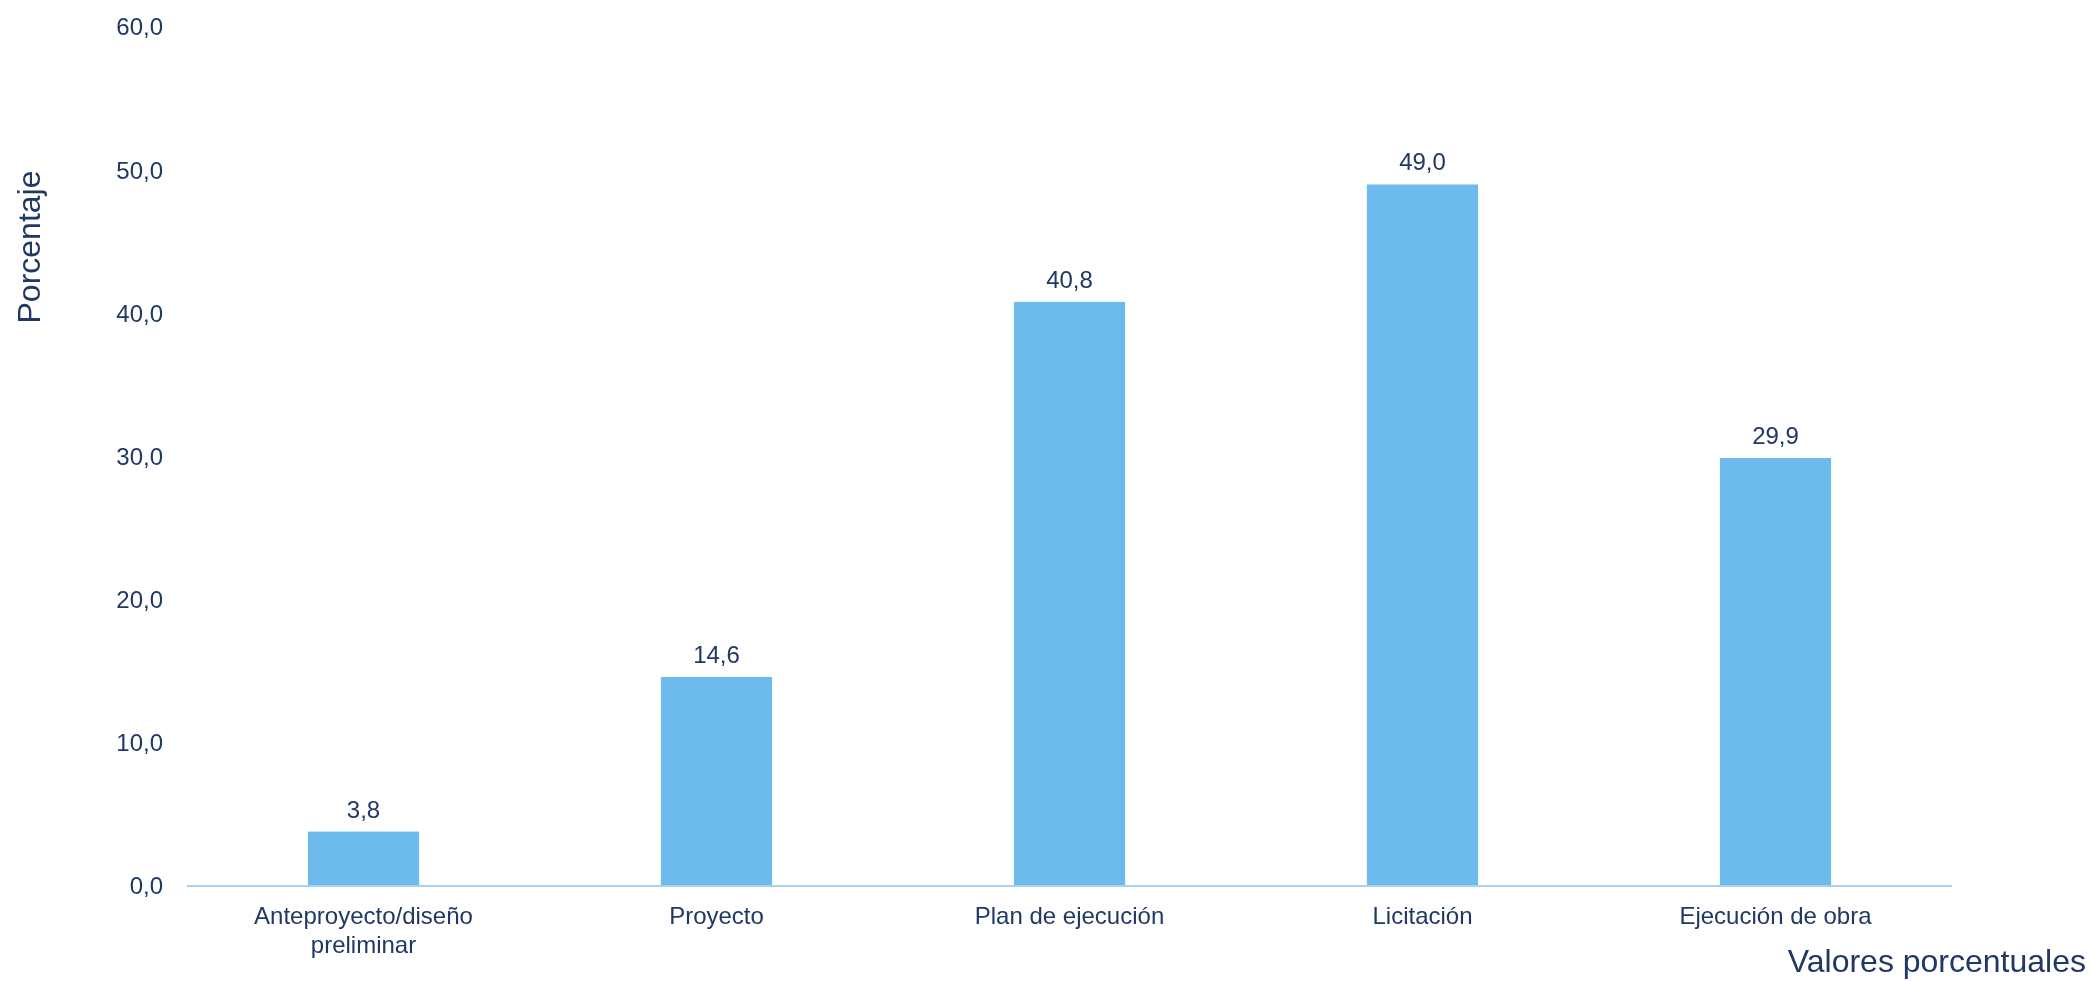  What do you see at coordinates (1422, 162) in the screenshot?
I see `data-label: 49,0` at bounding box center [1422, 162].